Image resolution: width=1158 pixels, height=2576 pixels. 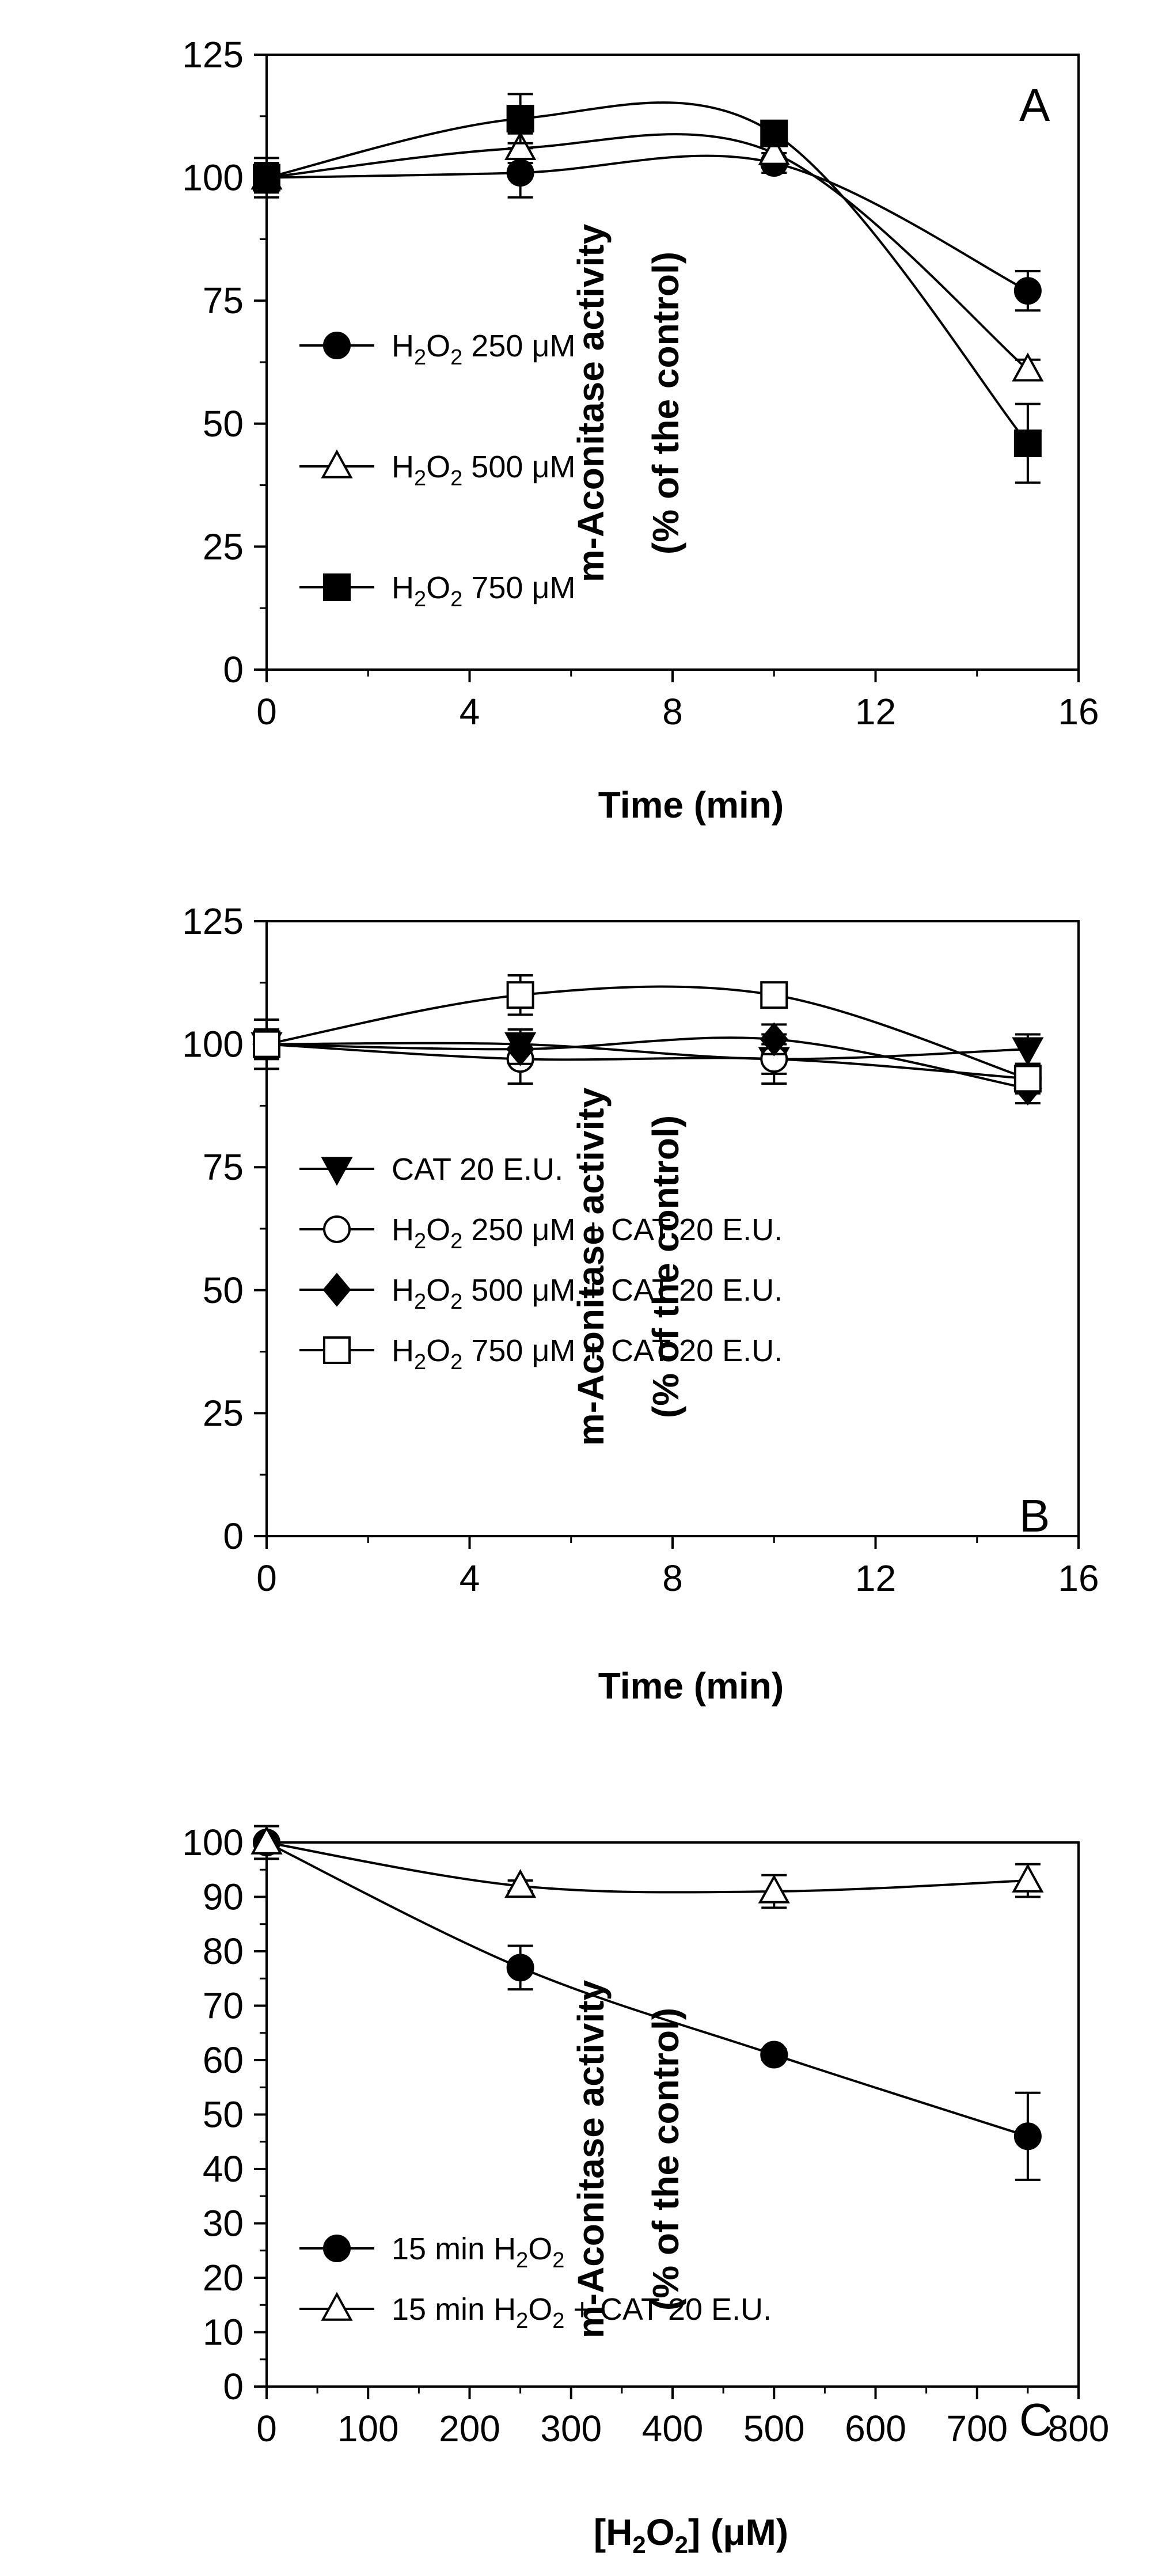 I want to click on legend-label: H2O2 250 μM + CAT 20 E.U., so click(x=588, y=1233).